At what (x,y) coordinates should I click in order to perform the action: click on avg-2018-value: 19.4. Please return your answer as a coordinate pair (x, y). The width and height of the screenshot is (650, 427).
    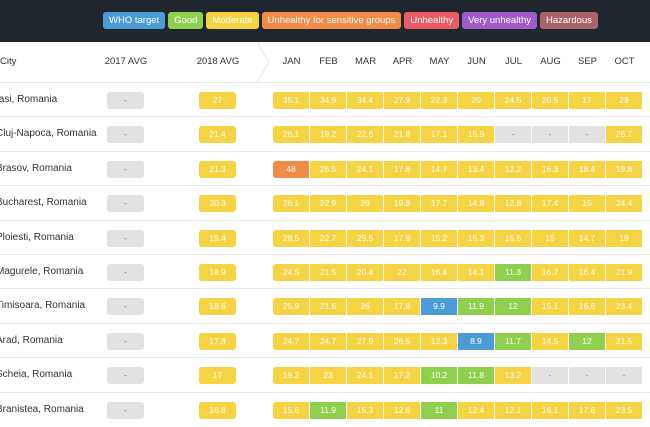
    Looking at the image, I should click on (217, 238).